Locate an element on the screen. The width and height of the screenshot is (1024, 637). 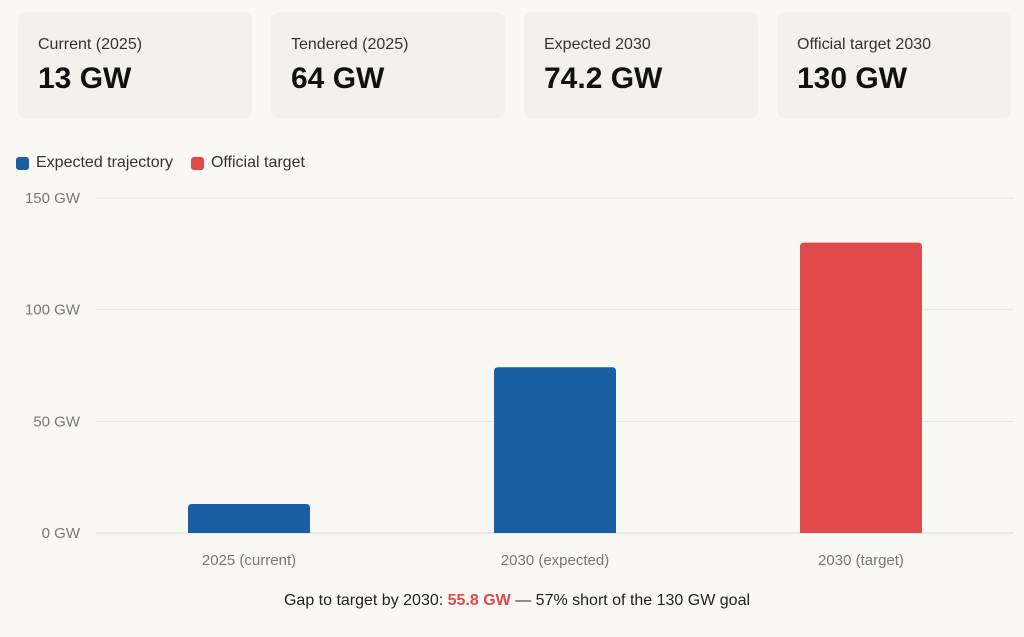
chart-legend: Expected trajectory Official target is located at coordinates (160, 163).